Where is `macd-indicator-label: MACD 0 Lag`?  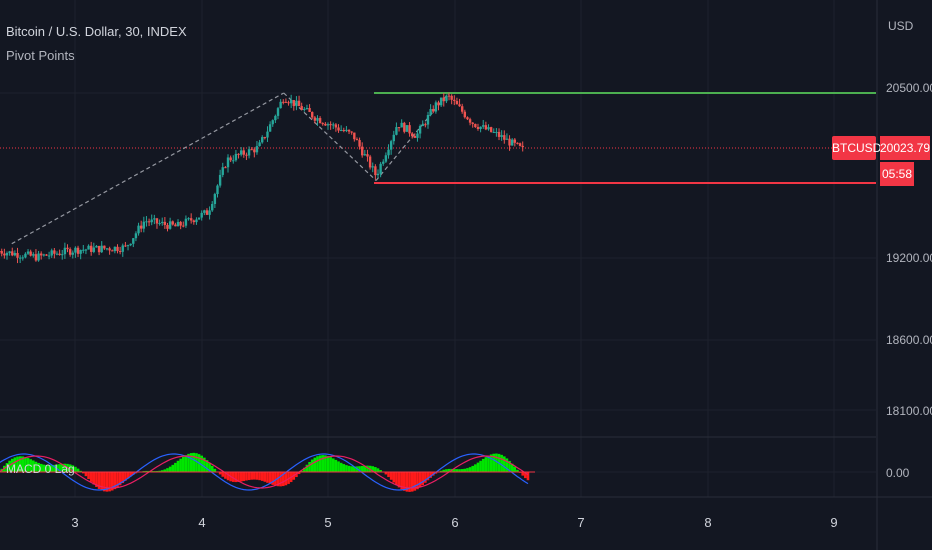
macd-indicator-label: MACD 0 Lag is located at coordinates (40, 469).